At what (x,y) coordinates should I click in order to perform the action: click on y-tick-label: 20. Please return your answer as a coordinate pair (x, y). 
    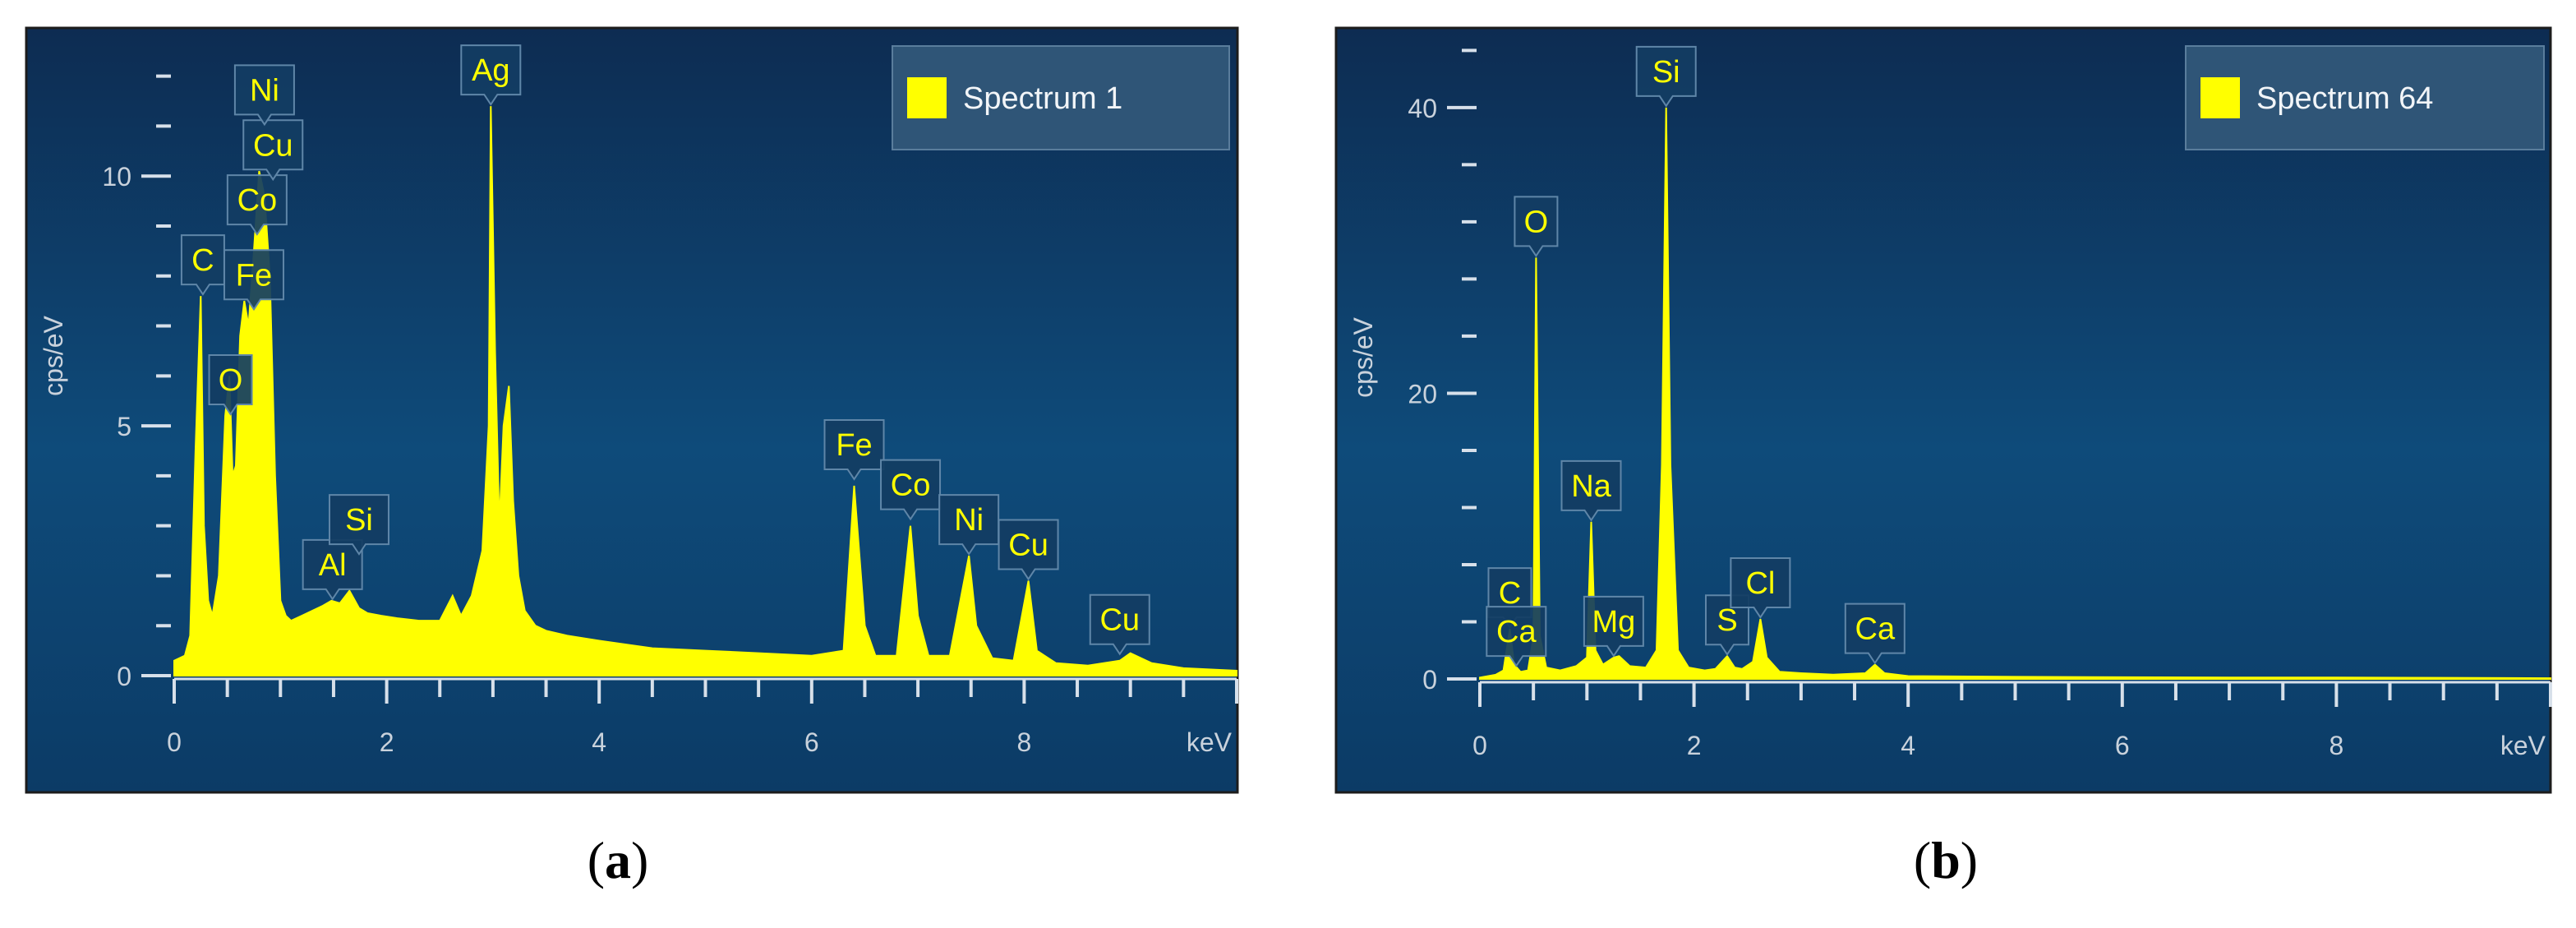
    Looking at the image, I should click on (1422, 394).